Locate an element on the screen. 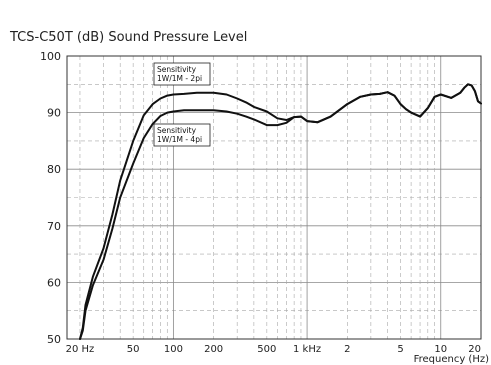  annotation-2pi-box is located at coordinates (182, 74).